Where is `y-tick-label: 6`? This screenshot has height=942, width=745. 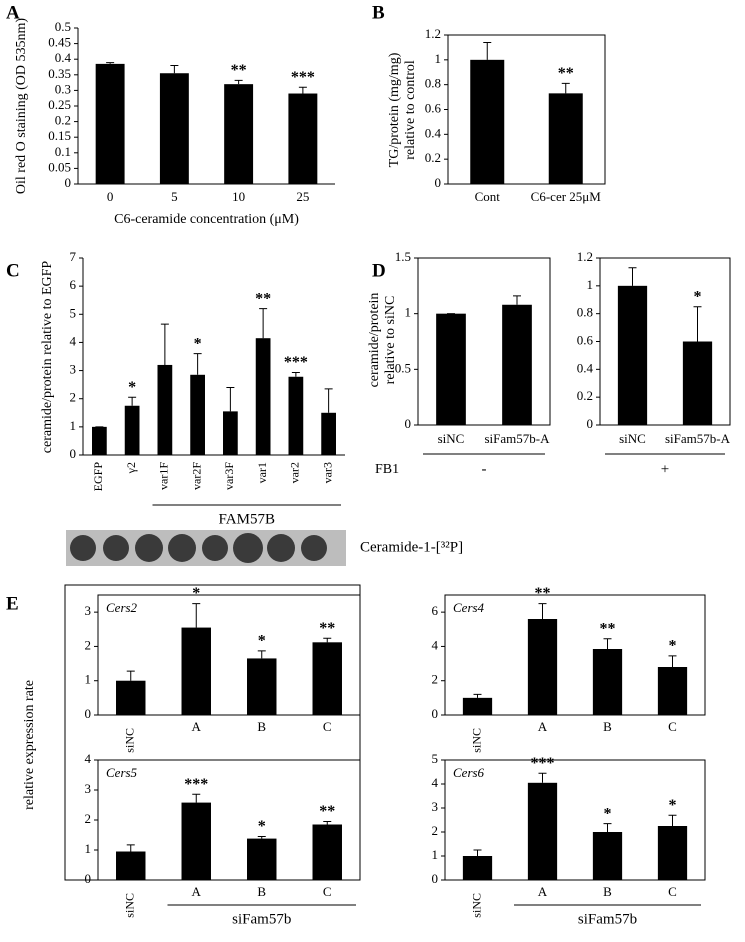 y-tick-label: 6 is located at coordinates (73, 284).